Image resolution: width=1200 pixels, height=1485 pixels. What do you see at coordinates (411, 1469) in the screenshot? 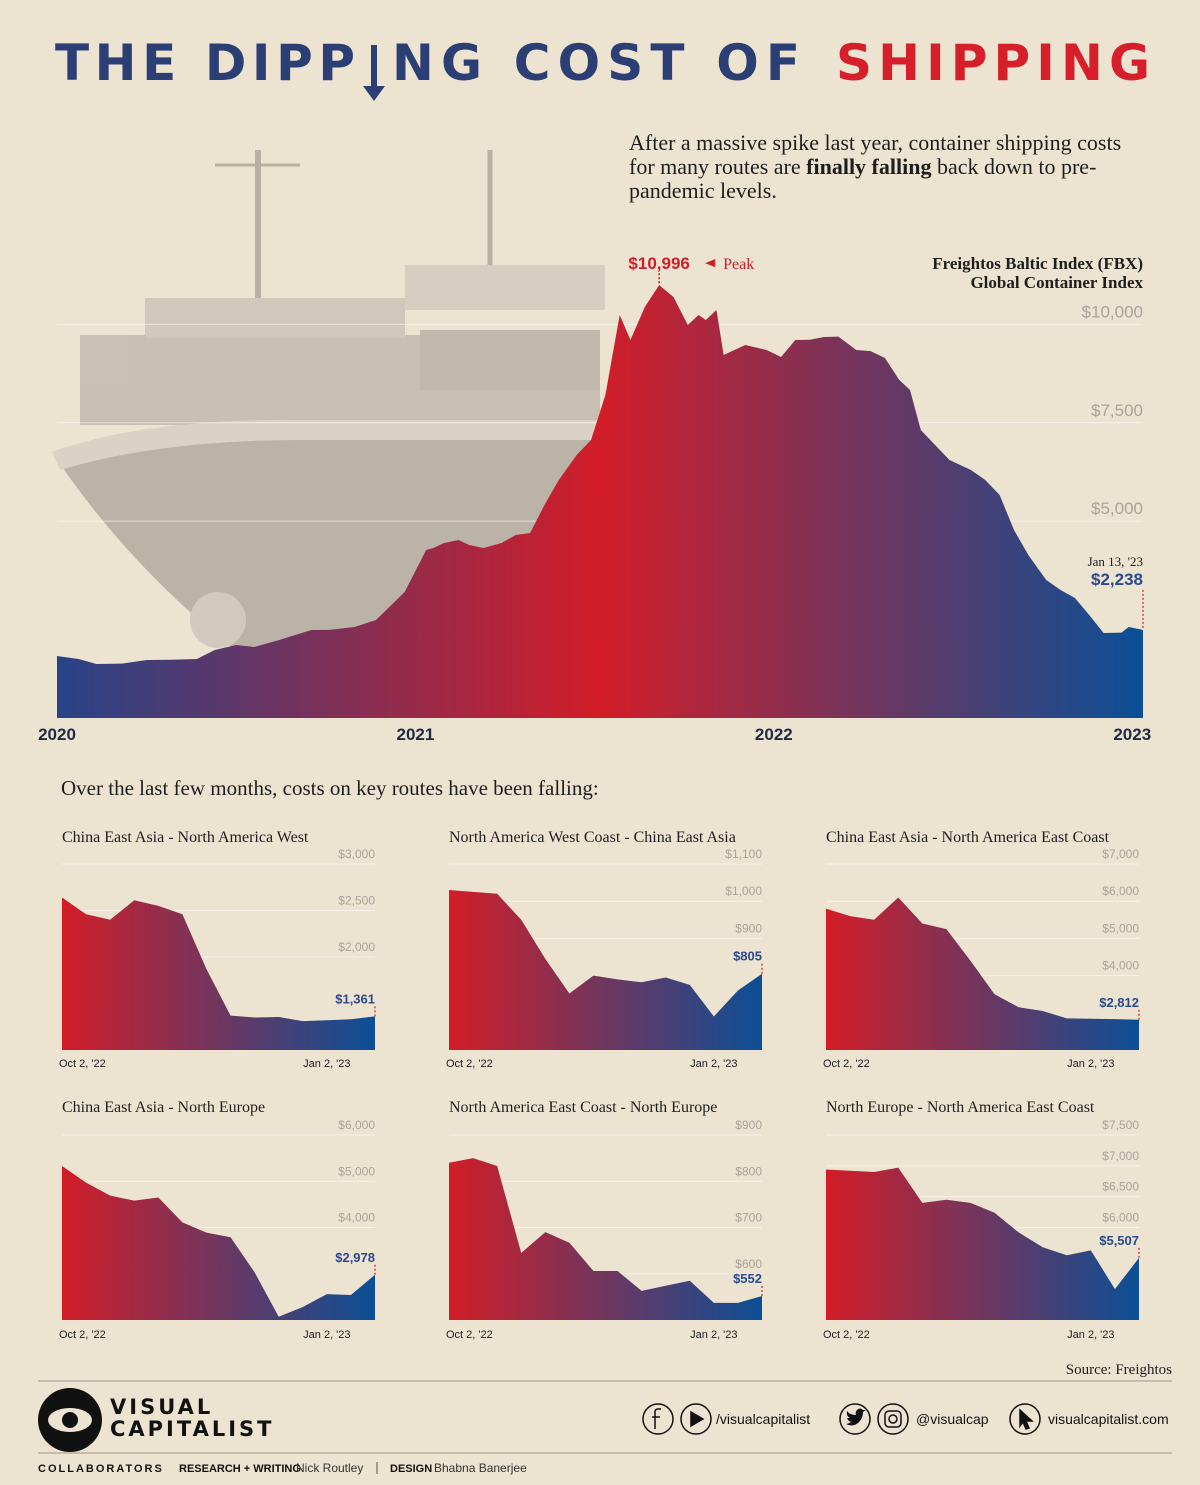
I see `credit-role: DESIGN` at bounding box center [411, 1469].